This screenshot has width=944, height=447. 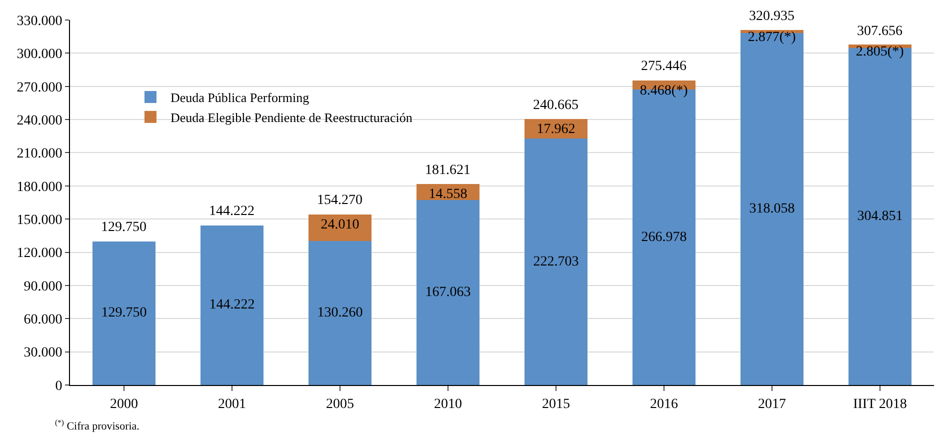 What do you see at coordinates (58, 386) in the screenshot?
I see `y-tick-label: 0` at bounding box center [58, 386].